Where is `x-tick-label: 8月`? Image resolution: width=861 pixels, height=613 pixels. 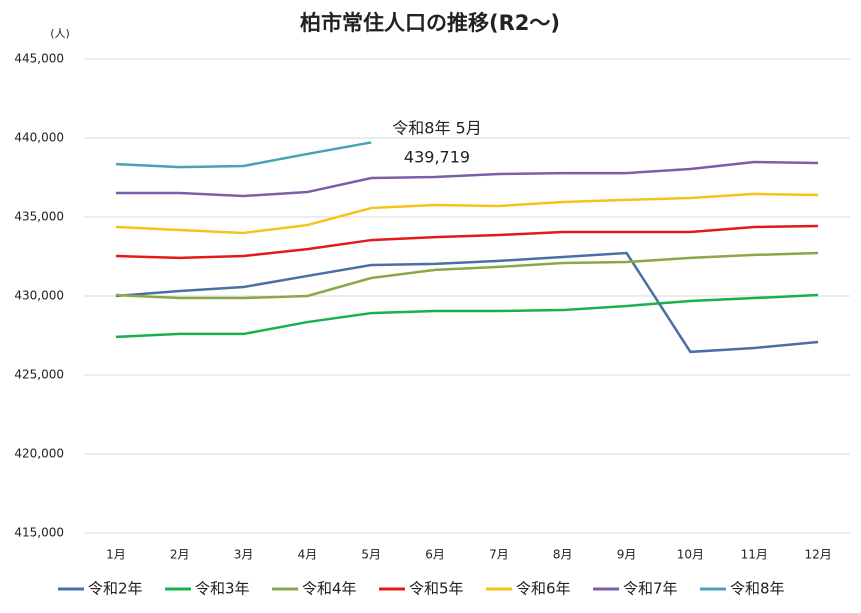
x-tick-label: 8月 is located at coordinates (563, 555).